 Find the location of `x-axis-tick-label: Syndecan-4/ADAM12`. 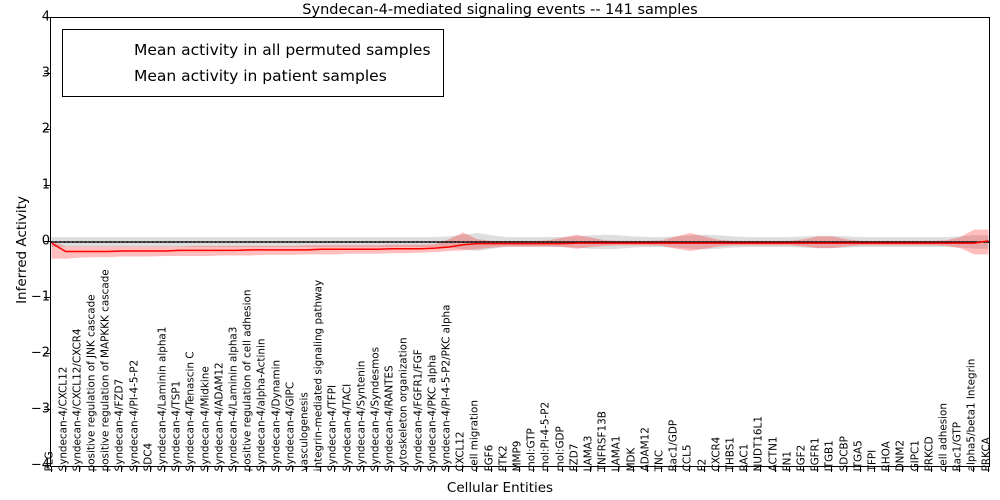

x-axis-tick-label: Syndecan-4/ADAM12 is located at coordinates (219, 416).